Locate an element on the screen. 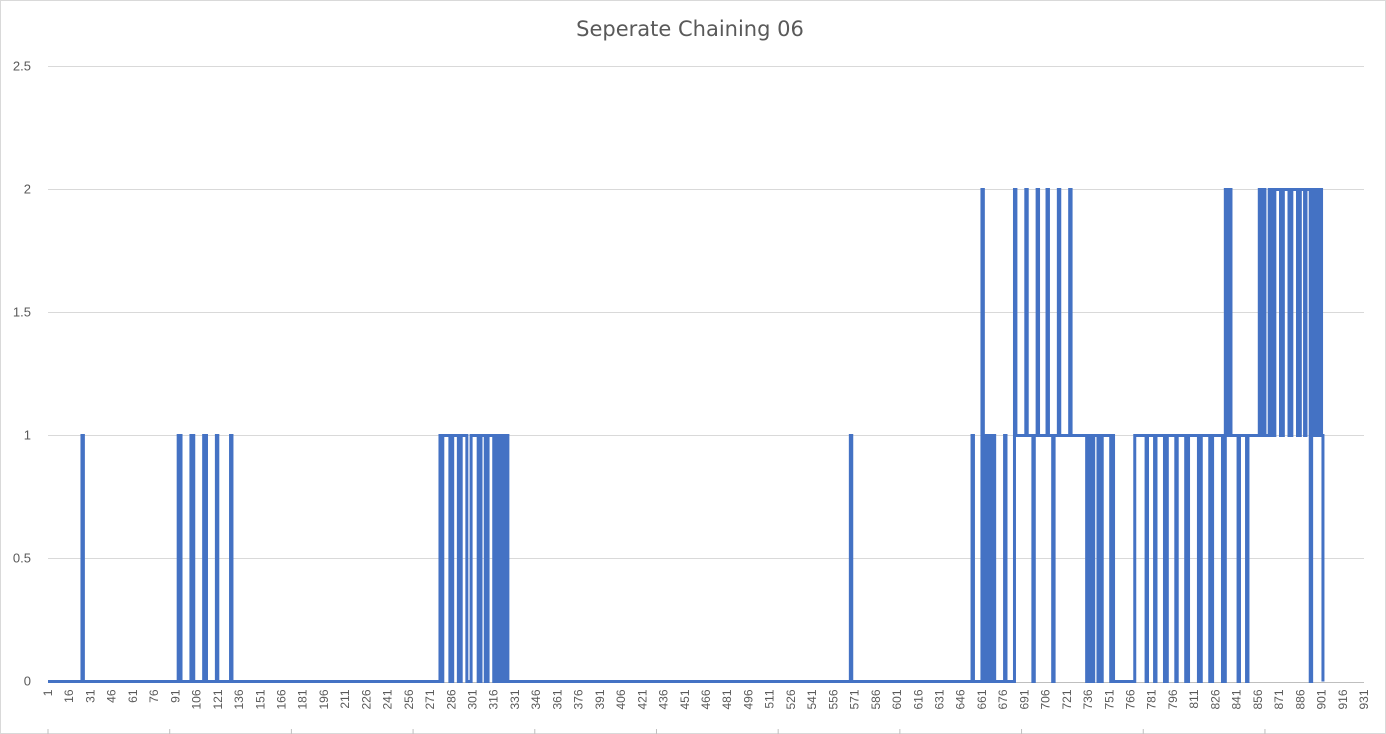  x-tick-label: 796 is located at coordinates (1173, 699).